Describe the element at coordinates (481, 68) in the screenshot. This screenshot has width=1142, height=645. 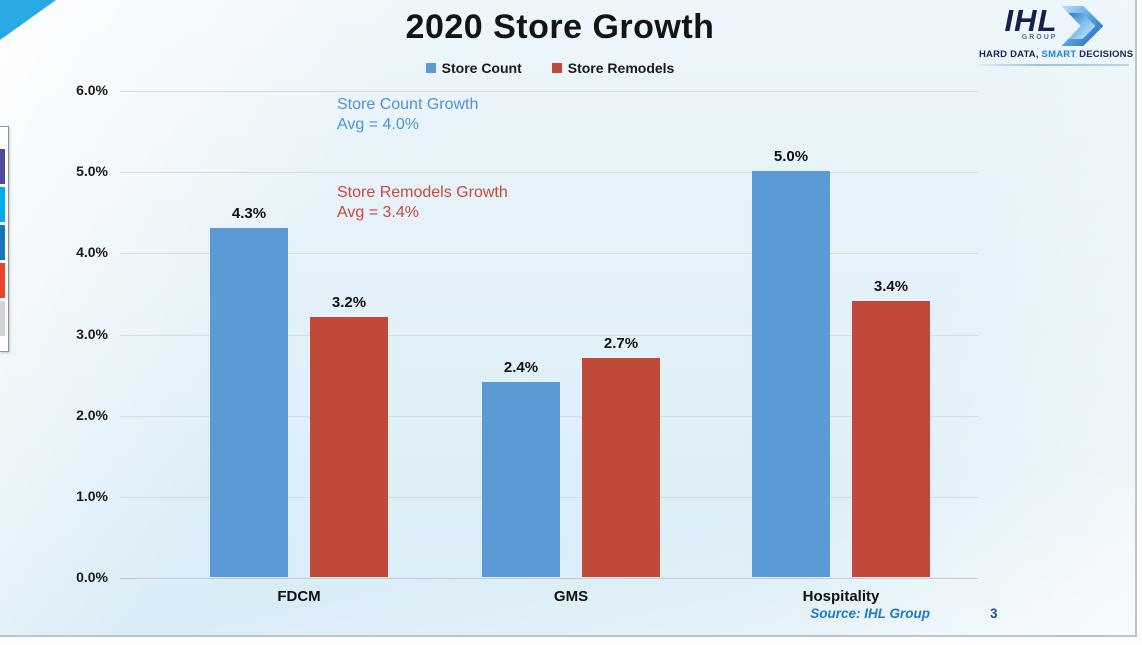
I see `legend-label: Store Count` at that location.